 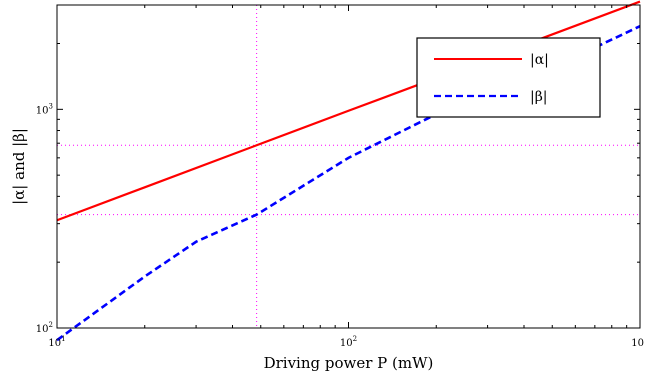 I want to click on y-tick-label-1: 10³, so click(x=44, y=109).